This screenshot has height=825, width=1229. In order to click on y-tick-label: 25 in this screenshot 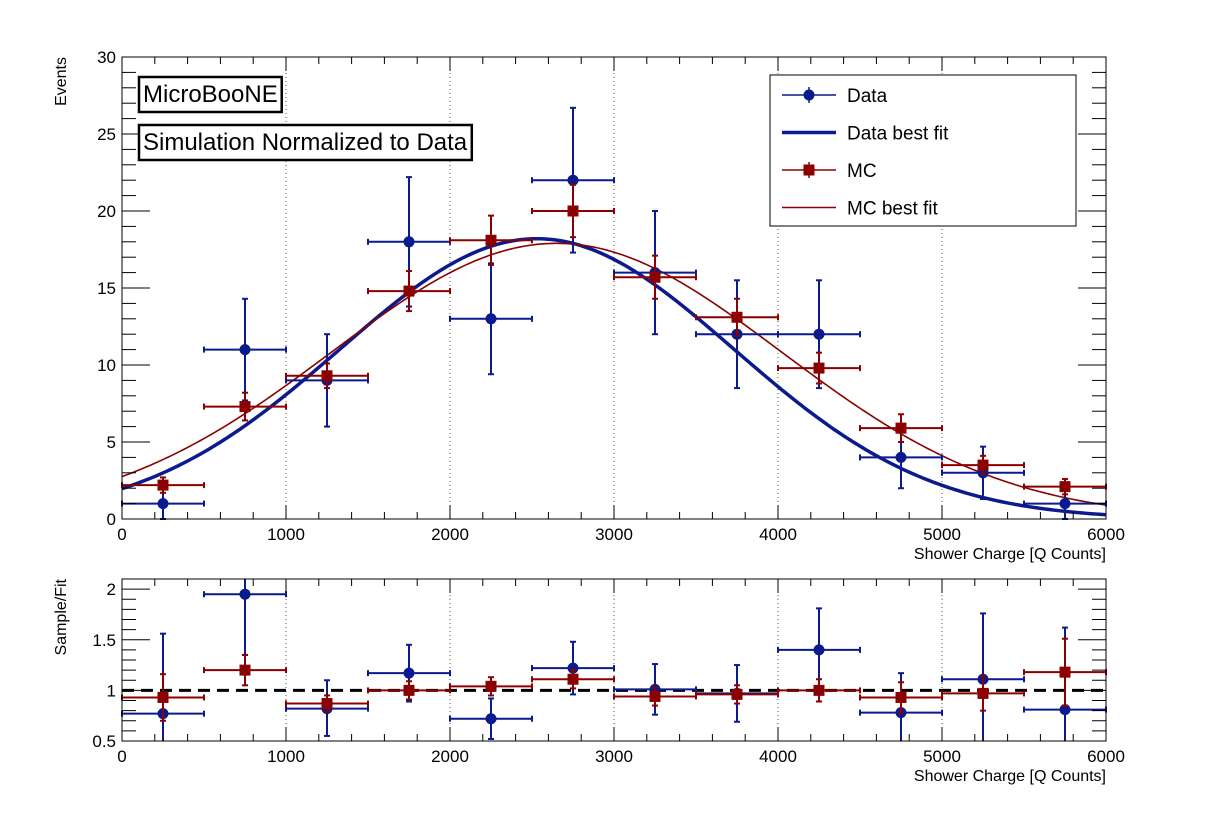, I will do `click(106, 134)`.